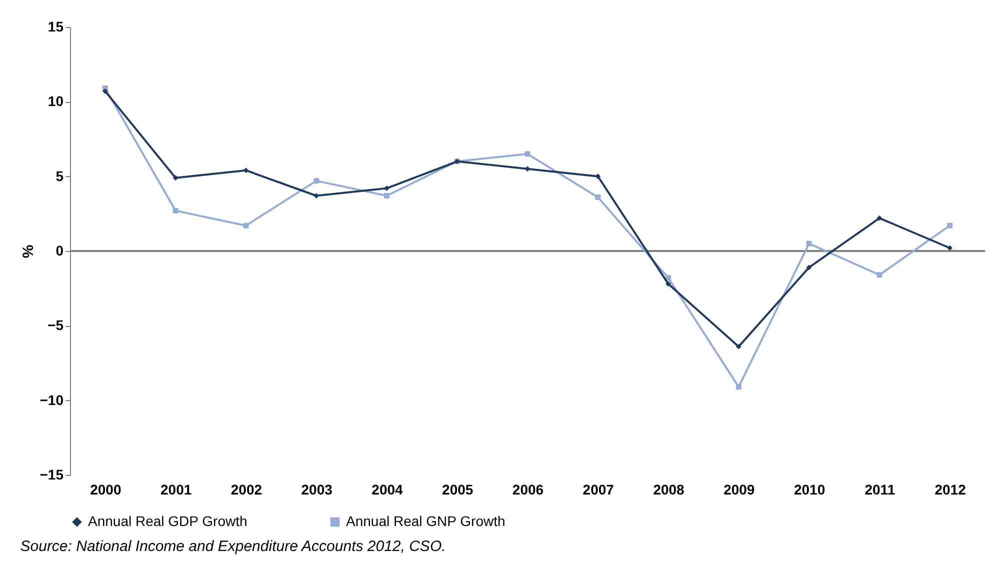 The image size is (996, 562). Describe the element at coordinates (56, 26) in the screenshot. I see `y-tick-label: 15` at that location.